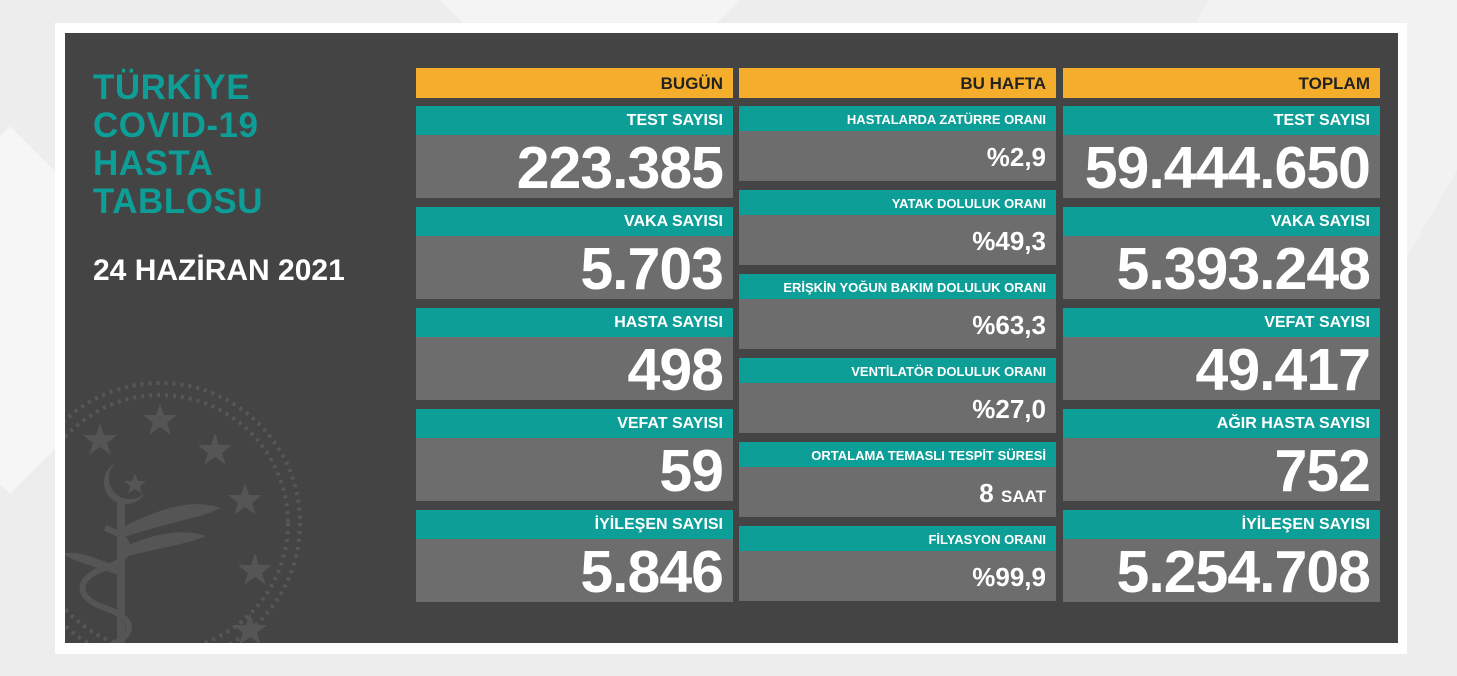 The height and width of the screenshot is (676, 1457). What do you see at coordinates (574, 370) in the screenshot?
I see `stat-value: 498` at bounding box center [574, 370].